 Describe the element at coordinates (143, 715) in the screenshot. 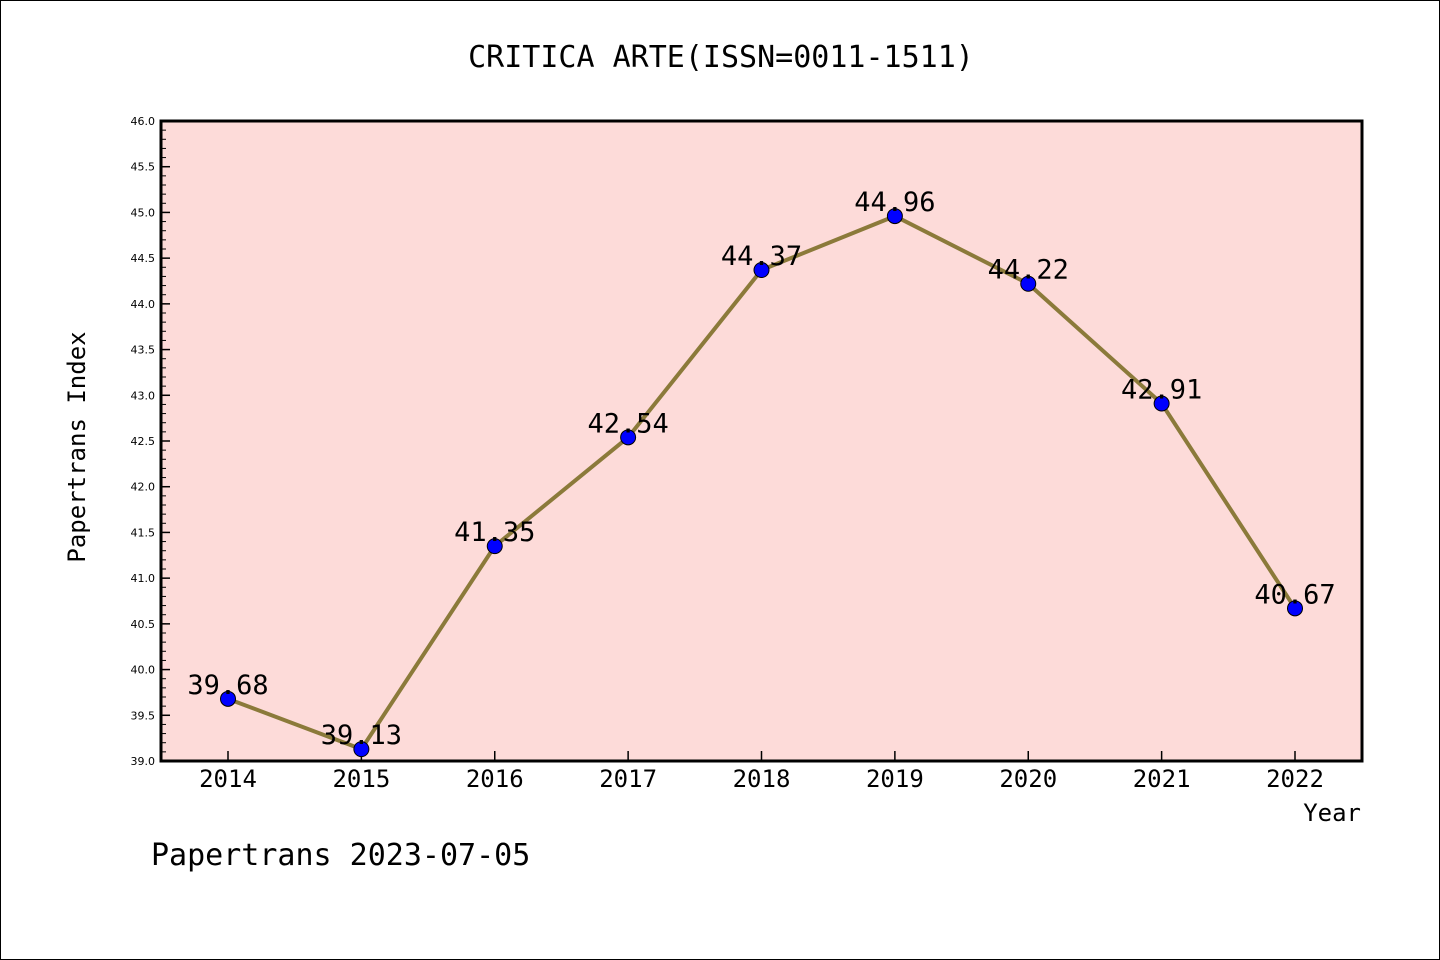

I see `y-tick-label: 39.5` at that location.